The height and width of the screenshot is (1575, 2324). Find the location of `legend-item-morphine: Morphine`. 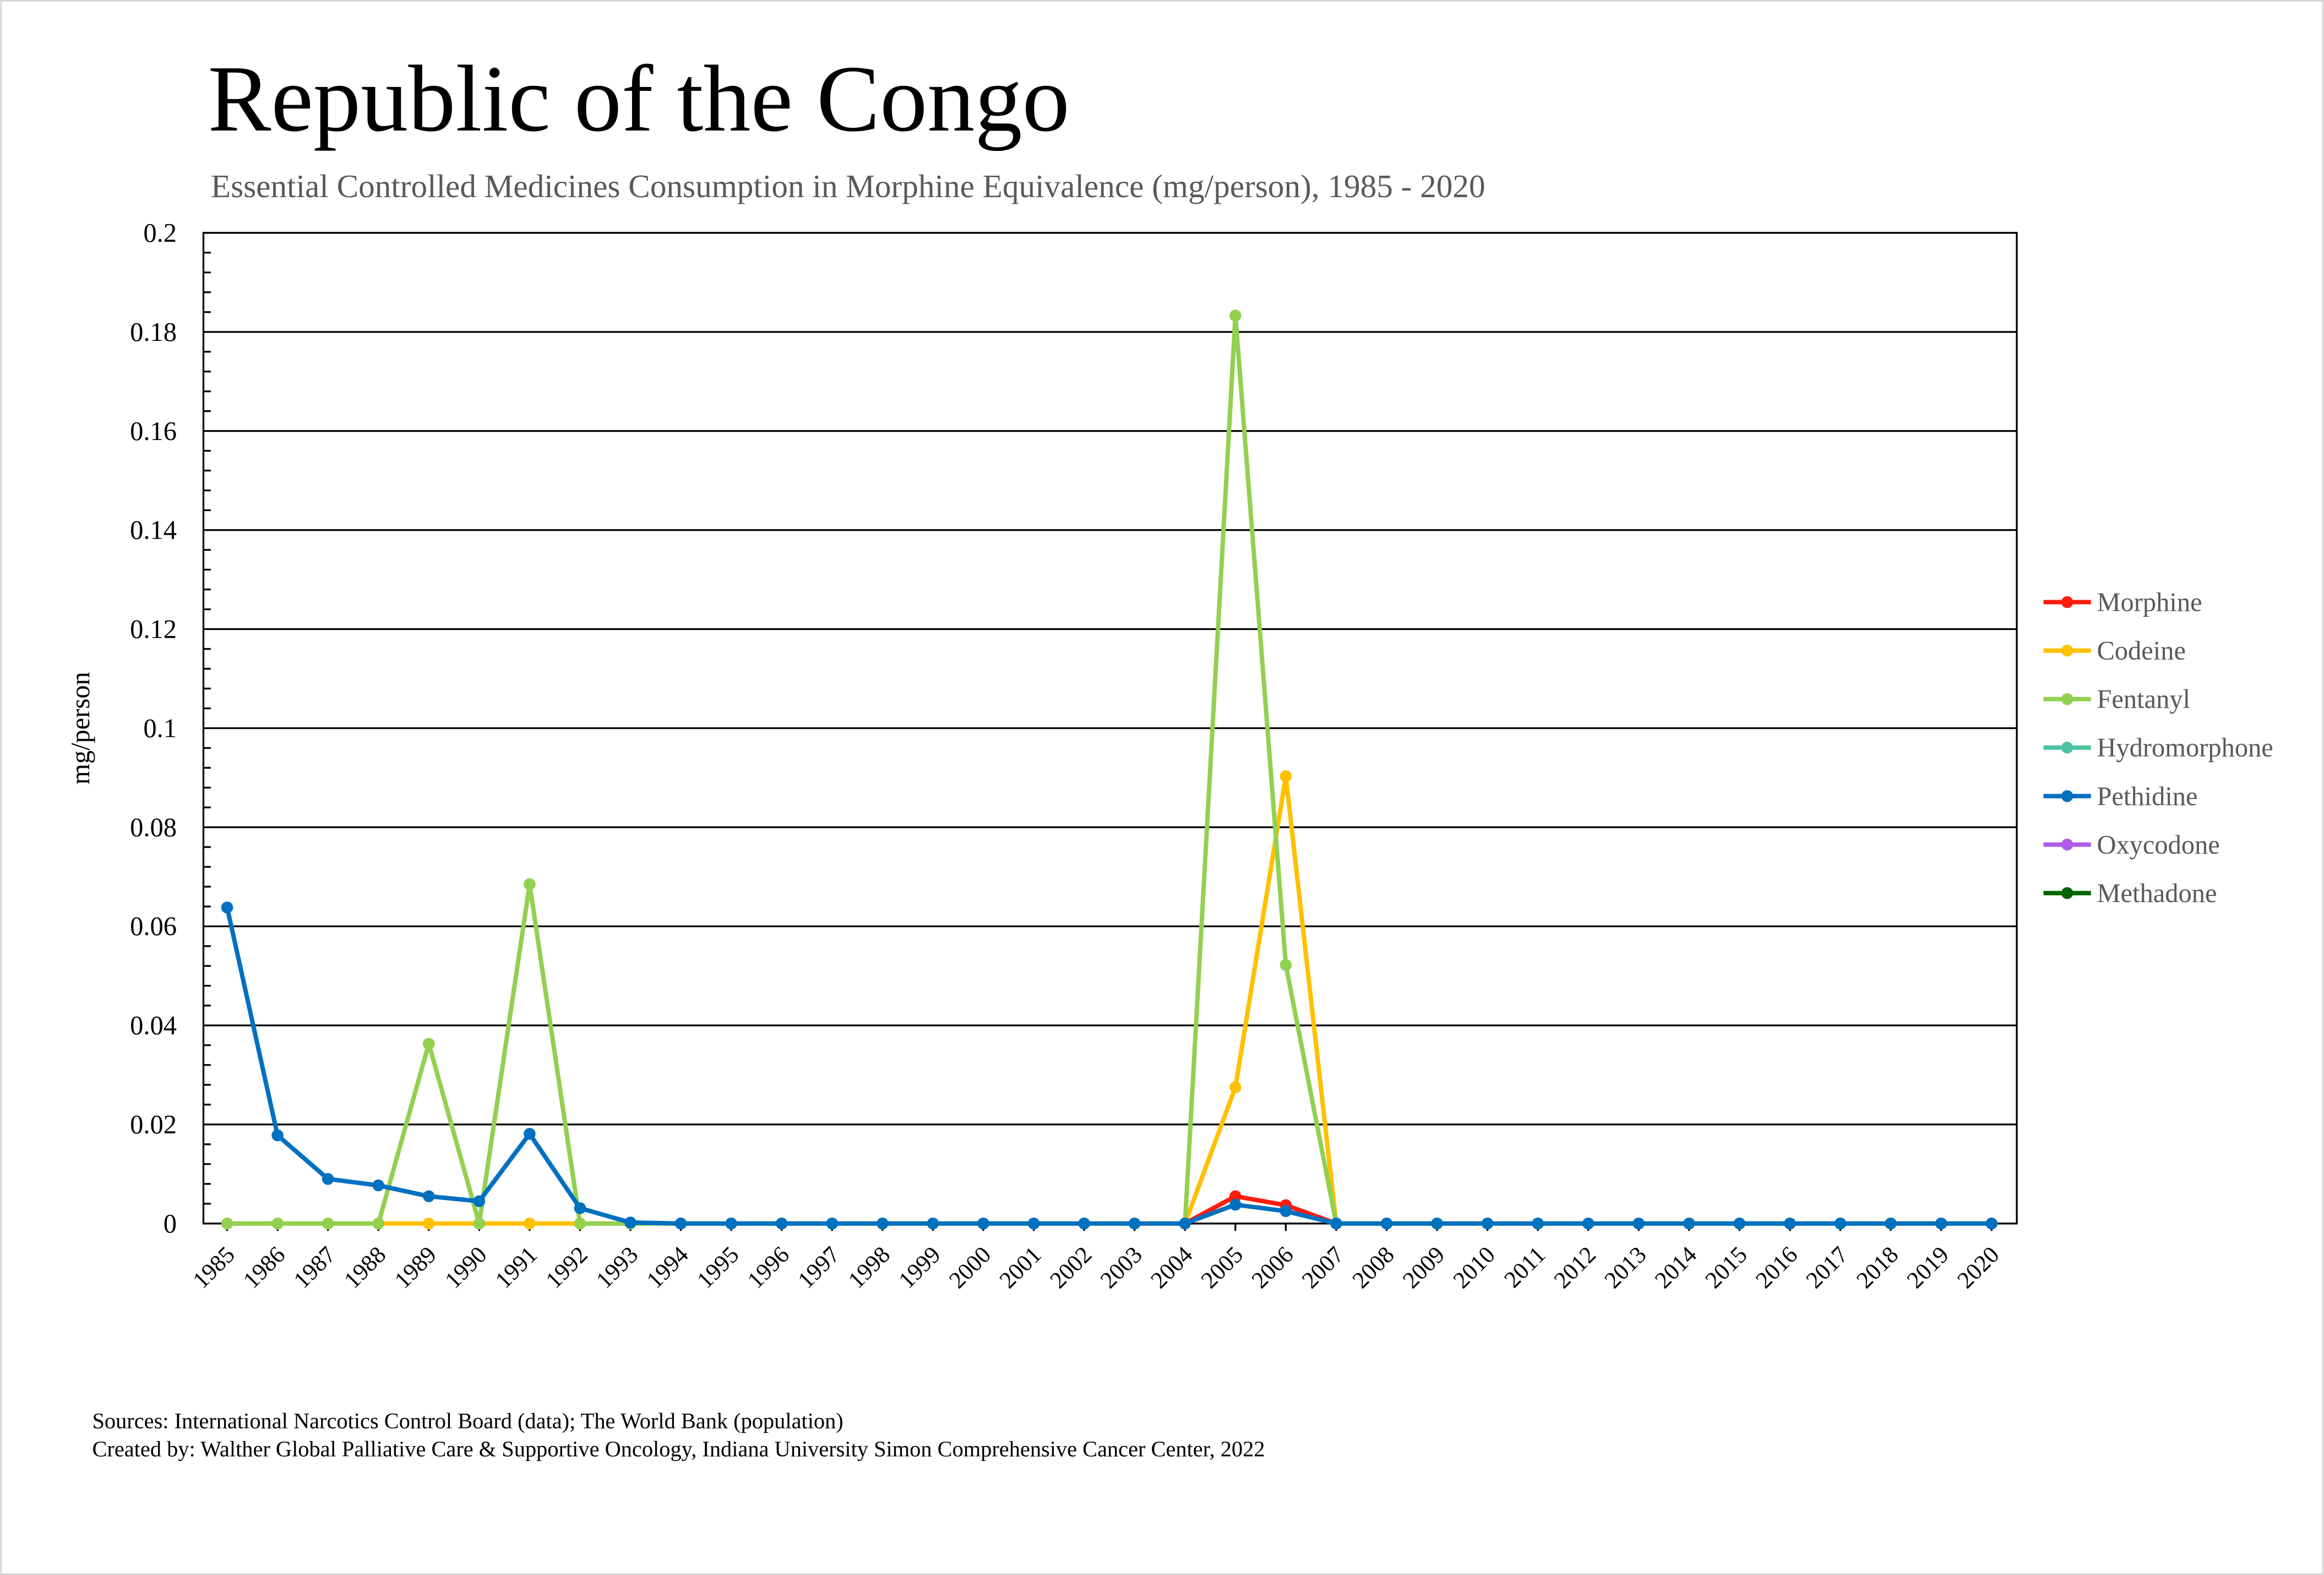

legend-item-morphine: Morphine is located at coordinates (2122, 602).